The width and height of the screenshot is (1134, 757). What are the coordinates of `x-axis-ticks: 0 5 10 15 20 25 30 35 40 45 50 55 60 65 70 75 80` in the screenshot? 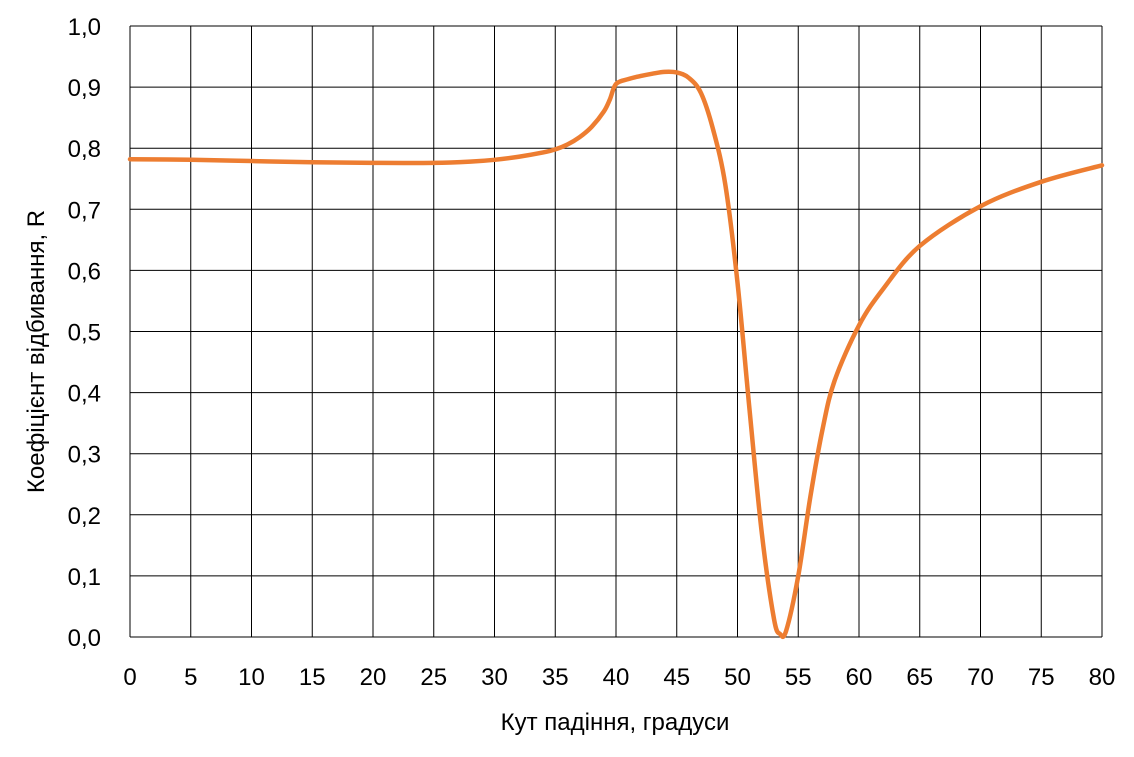 It's located at (619, 677).